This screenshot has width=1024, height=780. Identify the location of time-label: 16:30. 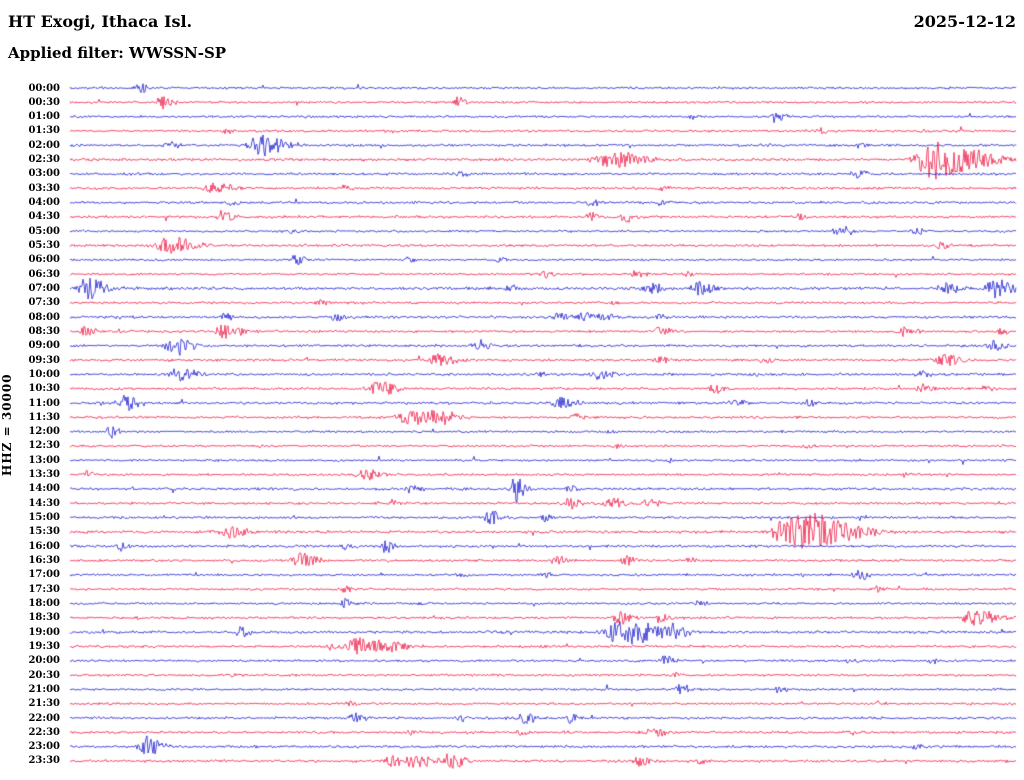
(44, 561).